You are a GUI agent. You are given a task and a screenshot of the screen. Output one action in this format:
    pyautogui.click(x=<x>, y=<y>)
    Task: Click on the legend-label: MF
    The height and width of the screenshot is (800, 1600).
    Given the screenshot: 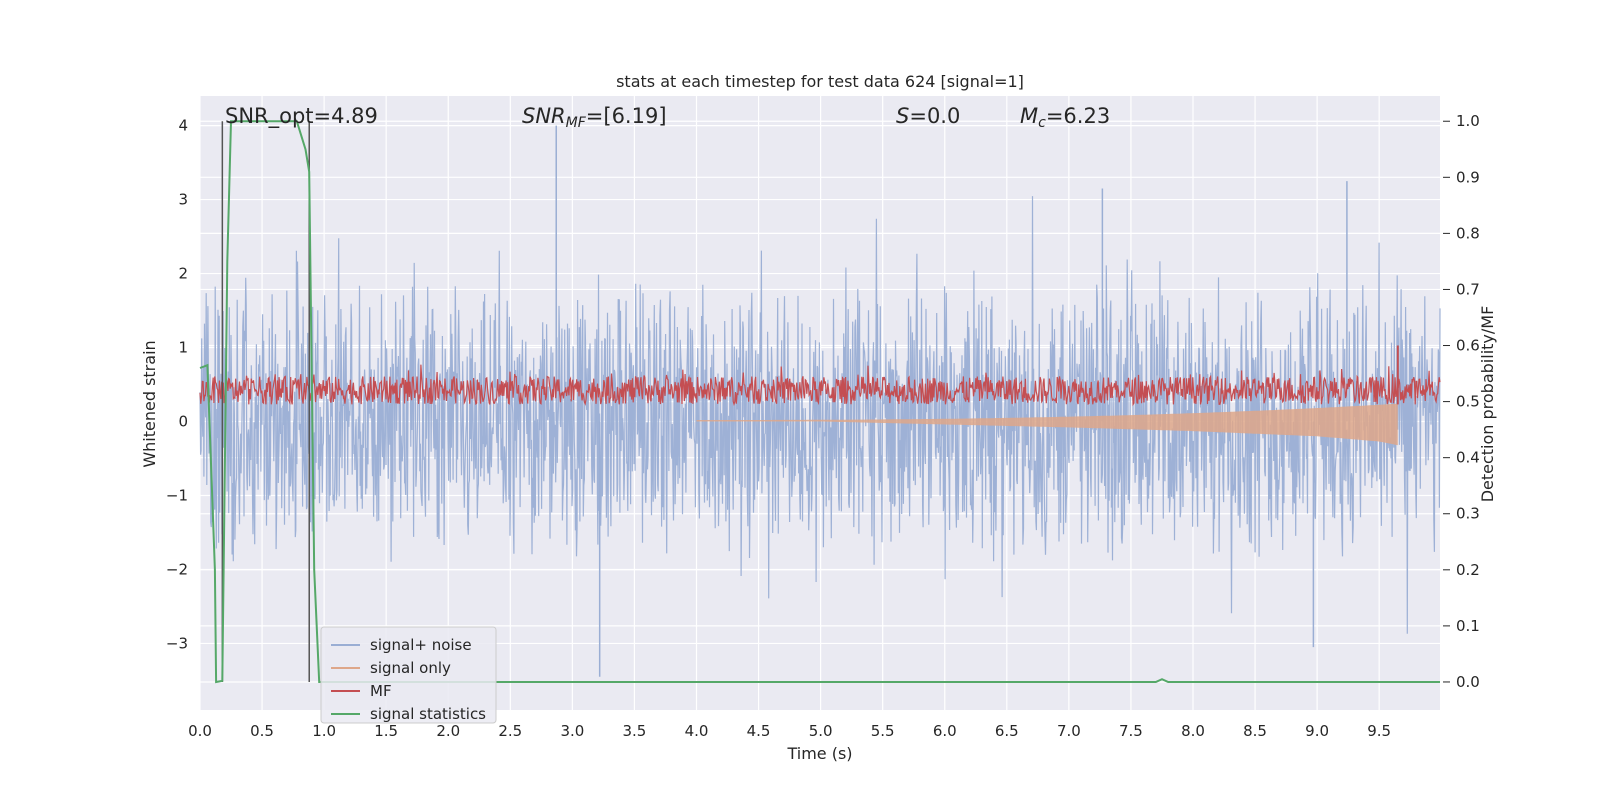 What is the action you would take?
    pyautogui.click(x=381, y=691)
    